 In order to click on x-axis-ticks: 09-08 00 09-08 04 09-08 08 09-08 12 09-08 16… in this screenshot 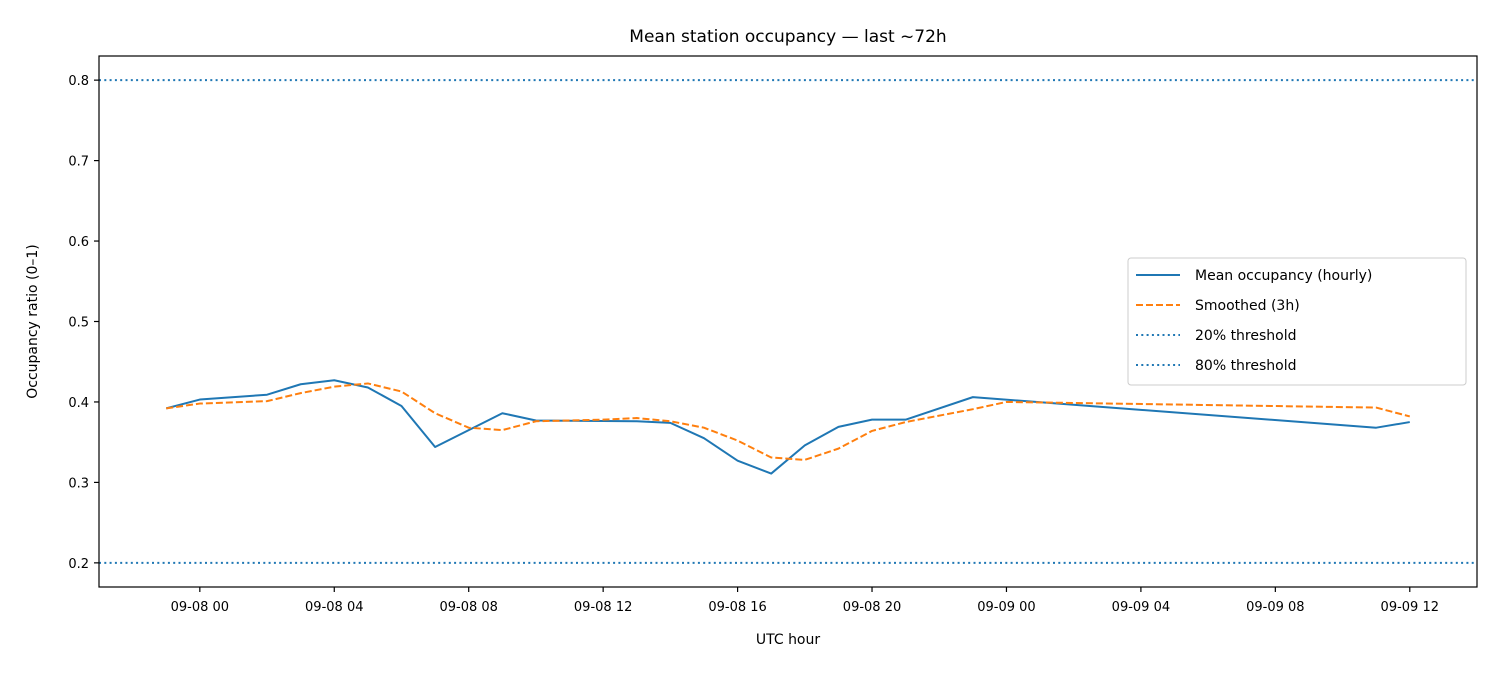, I will do `click(805, 601)`.